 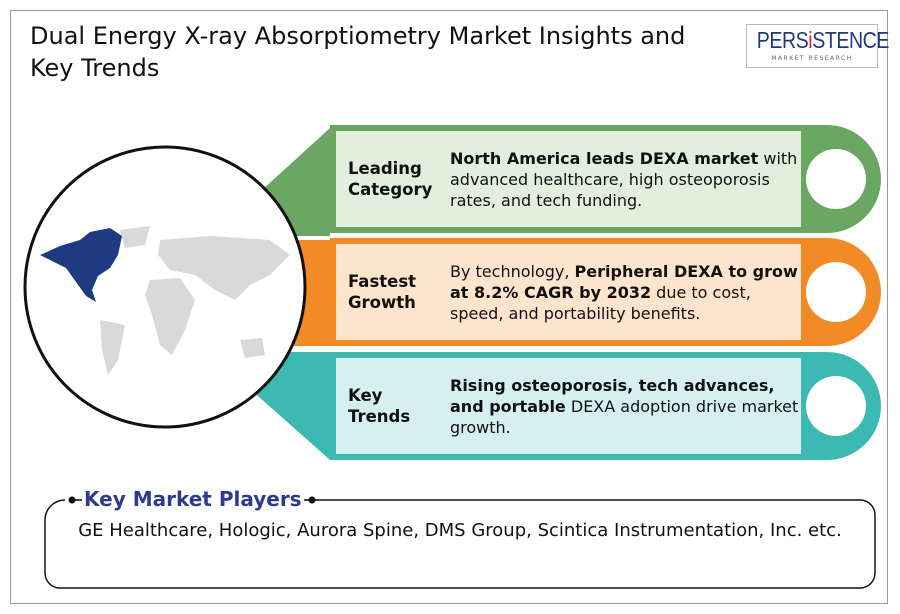 What do you see at coordinates (836, 292) in the screenshot?
I see `orange-circle-icon` at bounding box center [836, 292].